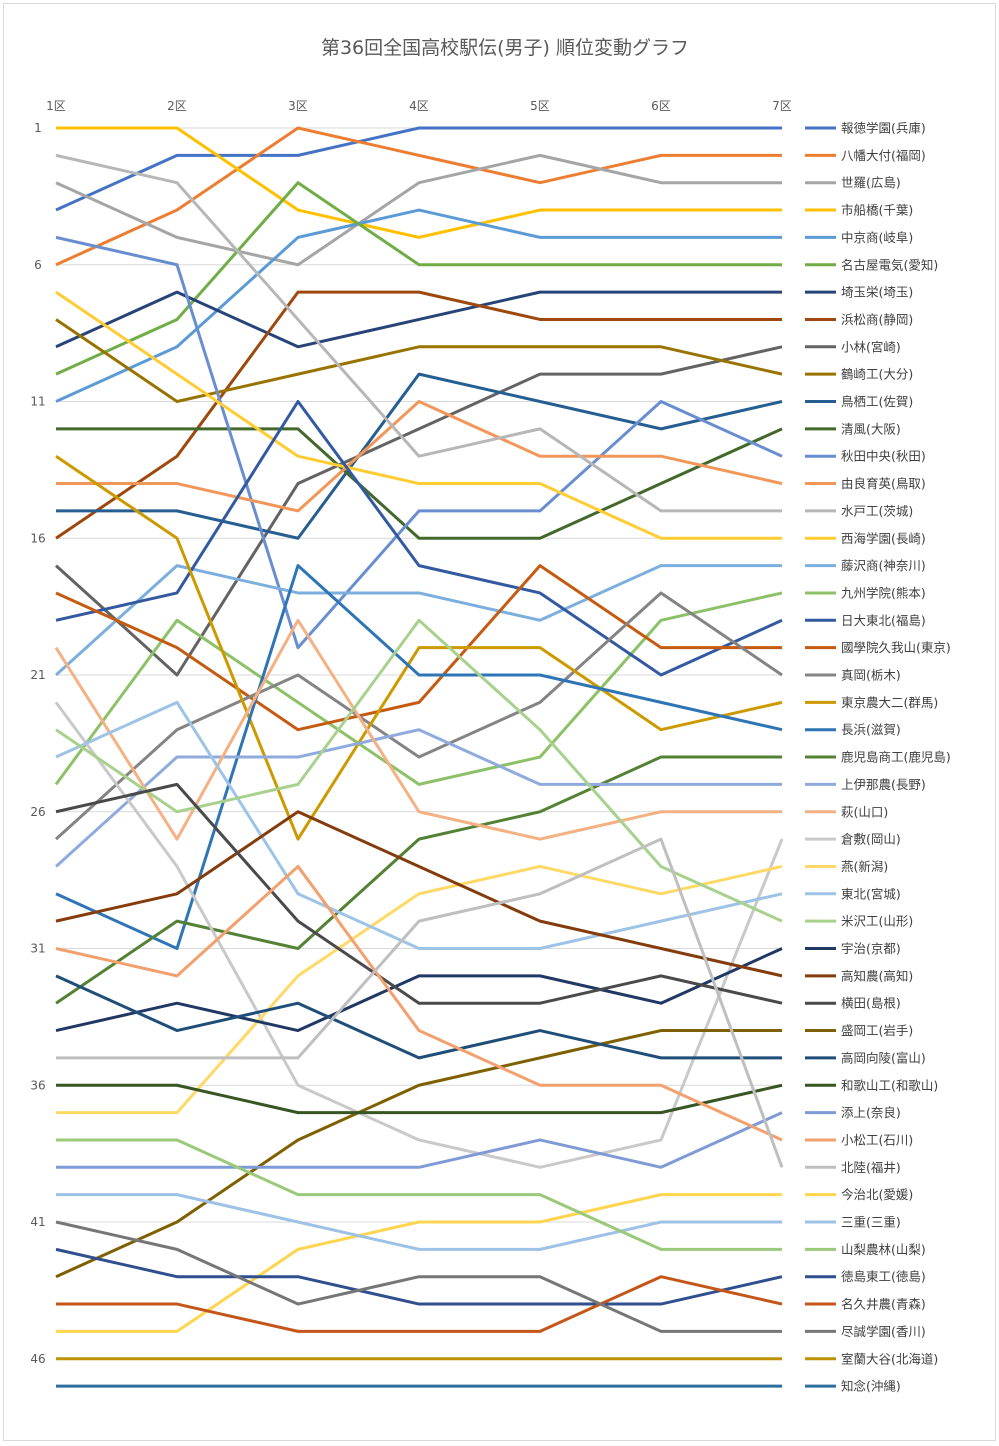  I want to click on y-tick-label: 16, so click(37, 538).